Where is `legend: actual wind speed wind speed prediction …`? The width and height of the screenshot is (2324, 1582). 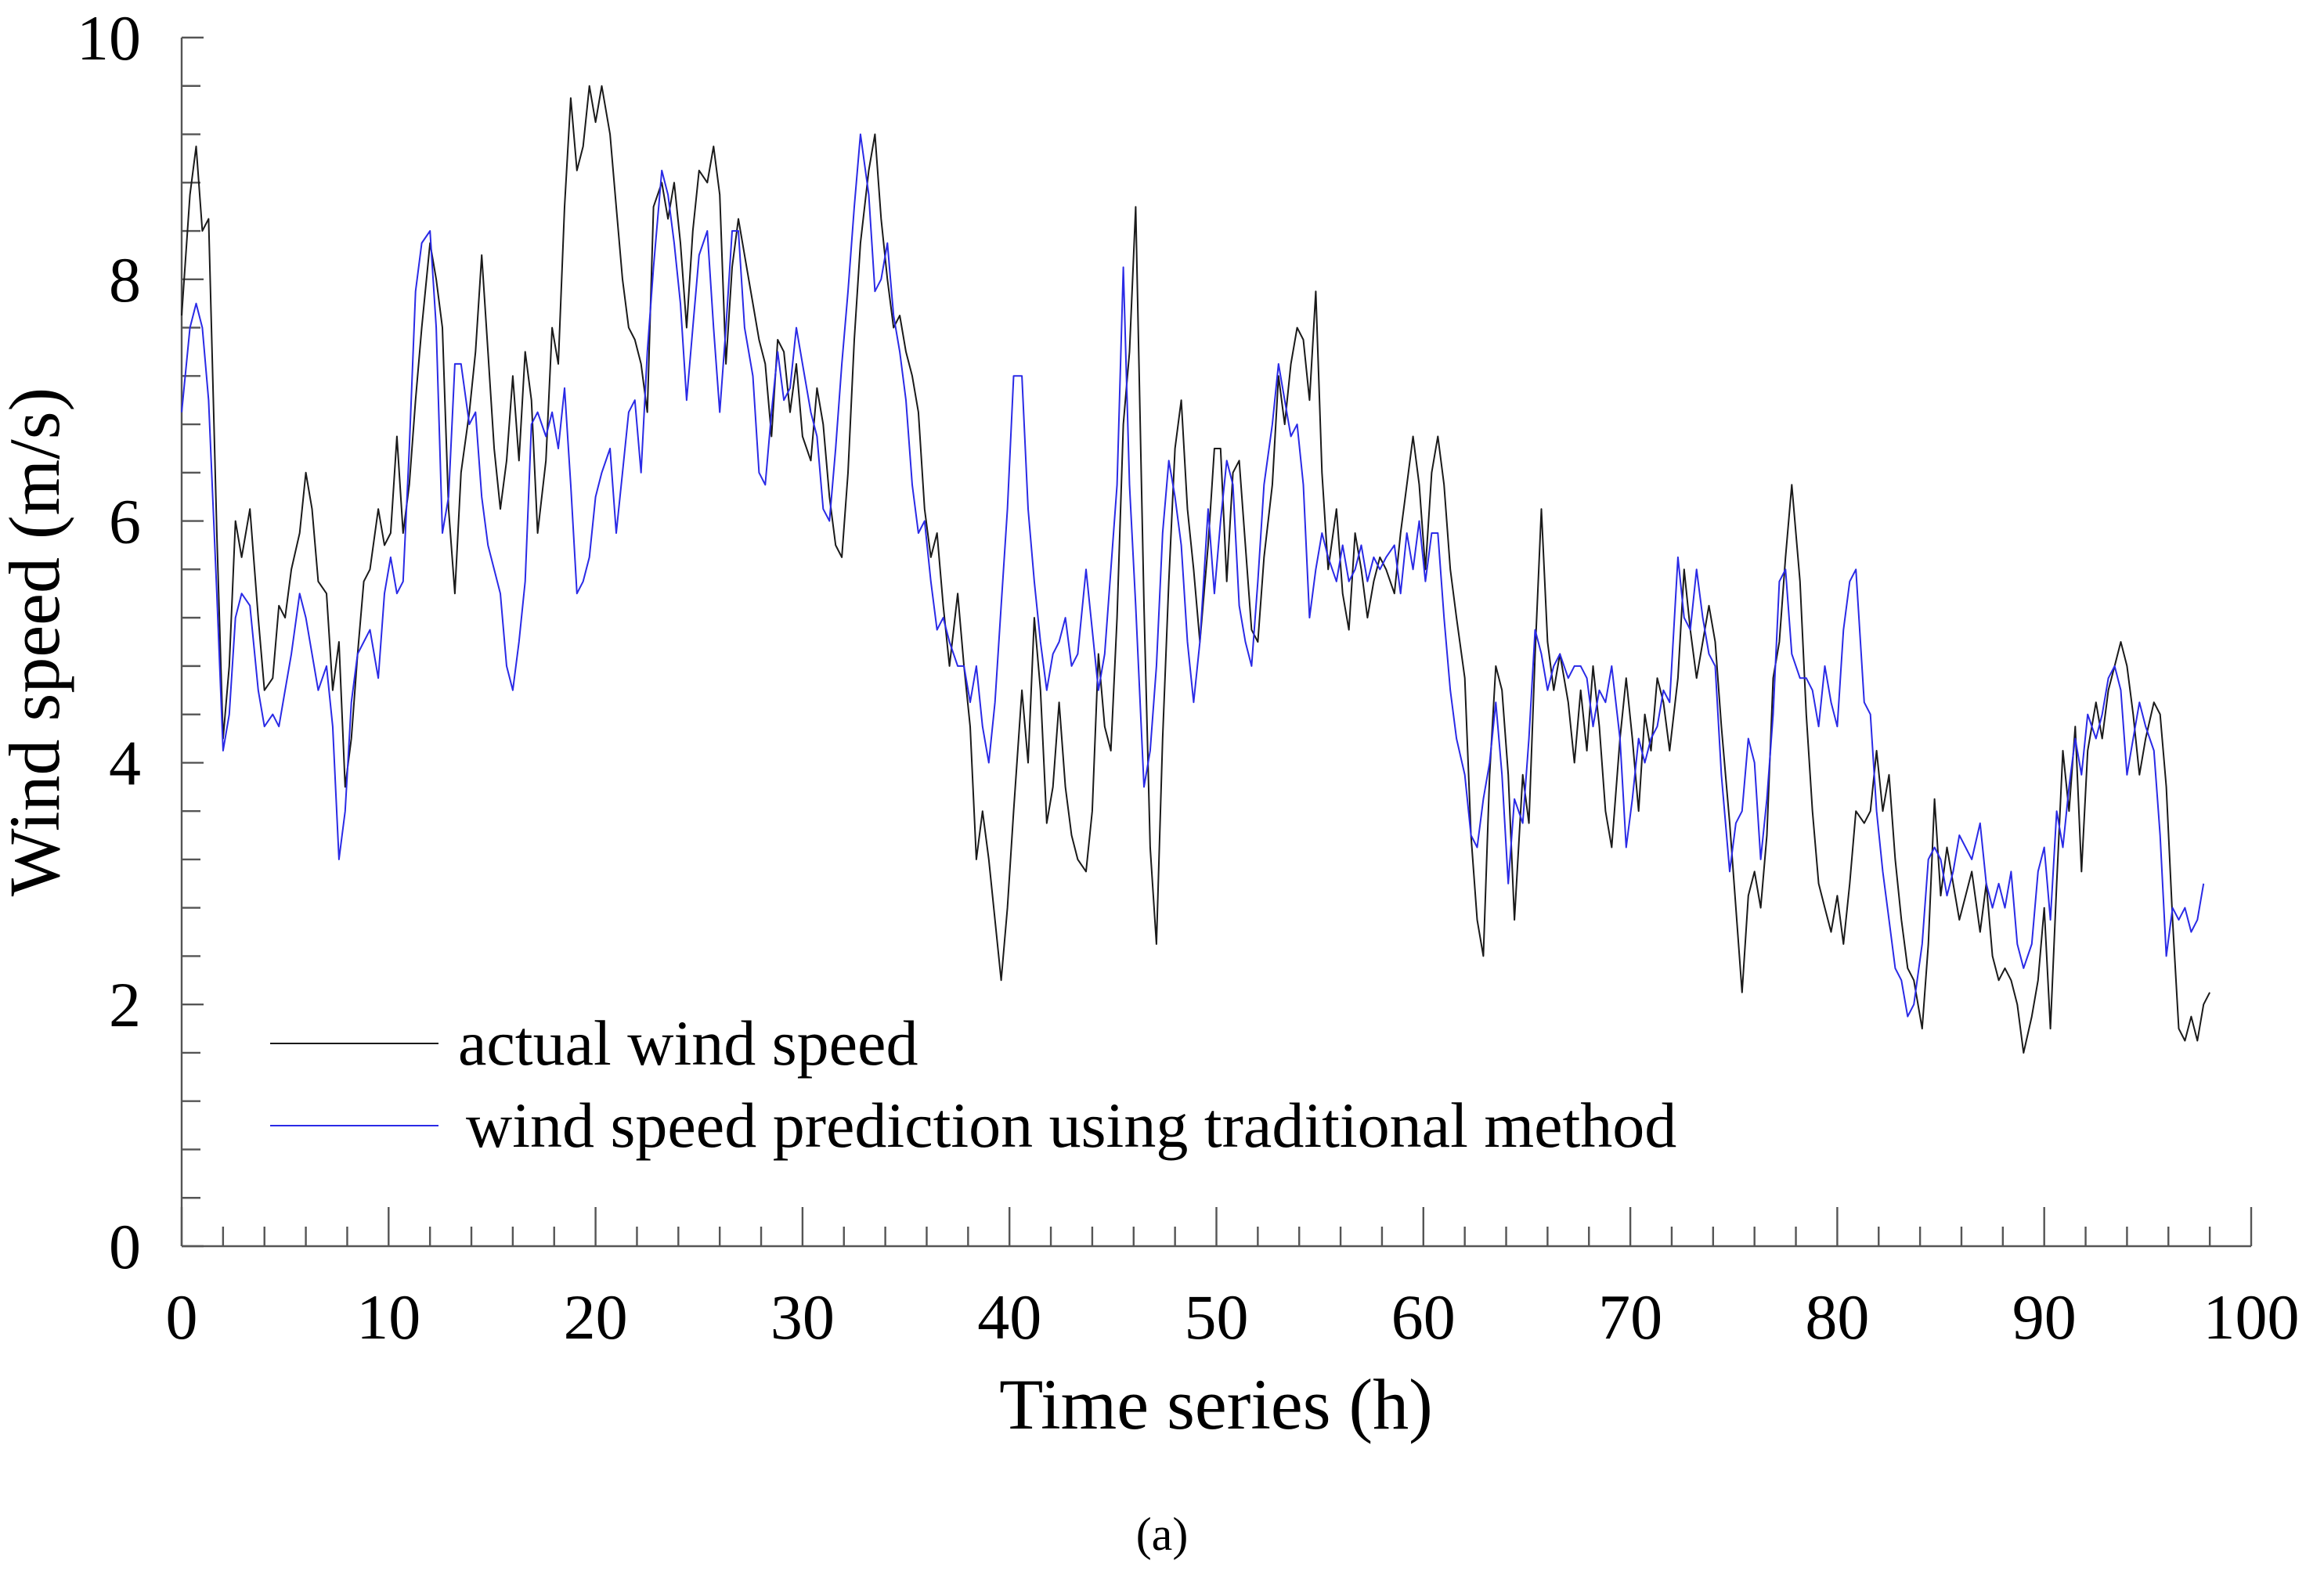
legend: actual wind speed wind speed prediction … is located at coordinates (973, 1084).